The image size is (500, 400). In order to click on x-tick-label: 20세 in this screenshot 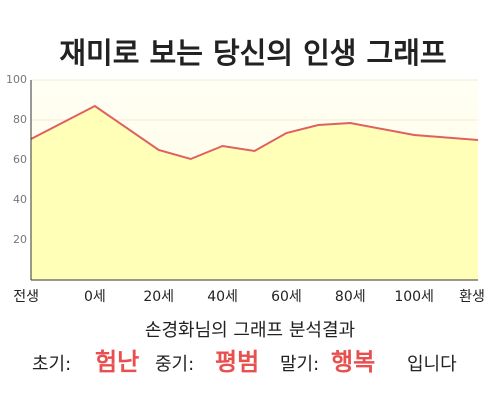, I will do `click(158, 297)`.